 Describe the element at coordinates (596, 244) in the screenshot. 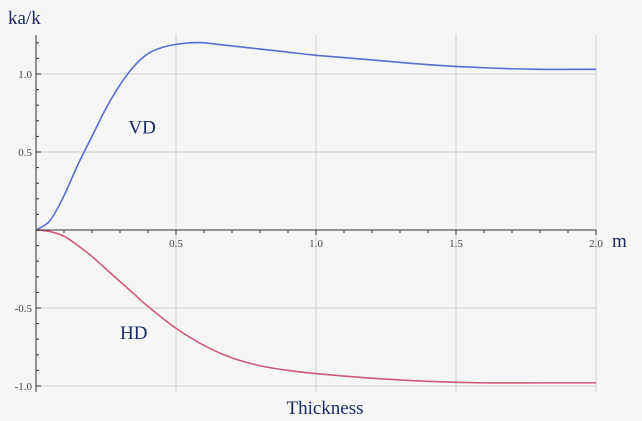

I see `x-tick-label: 2.0` at that location.